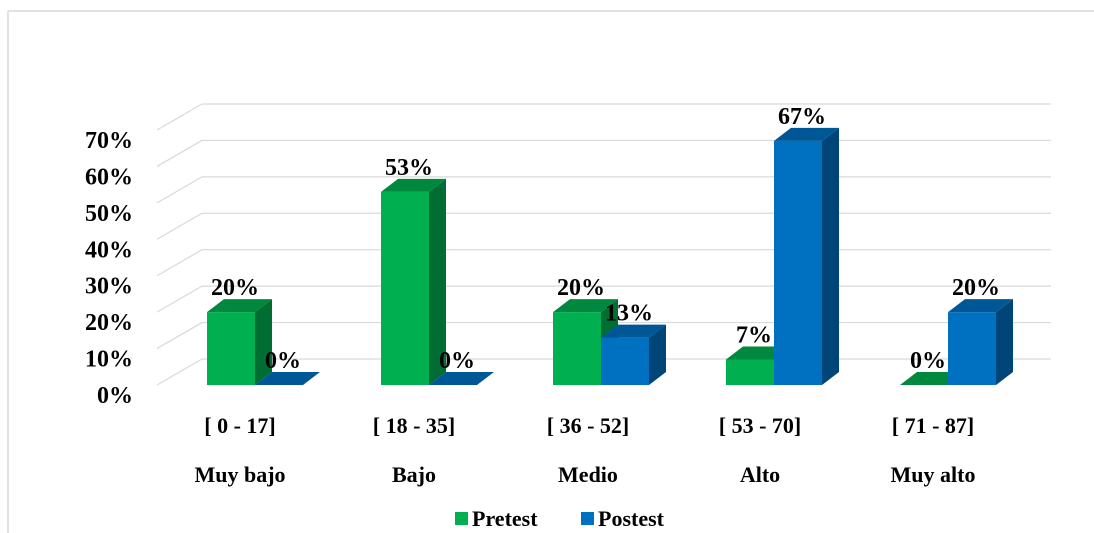 The image size is (1094, 533). What do you see at coordinates (505, 518) in the screenshot?
I see `legend-label-pretest: Pretest` at bounding box center [505, 518].